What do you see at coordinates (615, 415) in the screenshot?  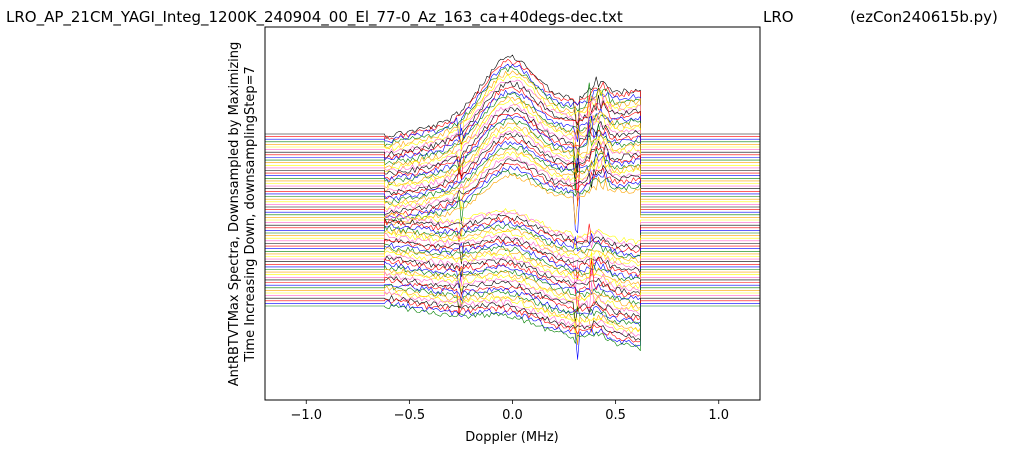 I see `x-tick-label: 0.5` at bounding box center [615, 415].